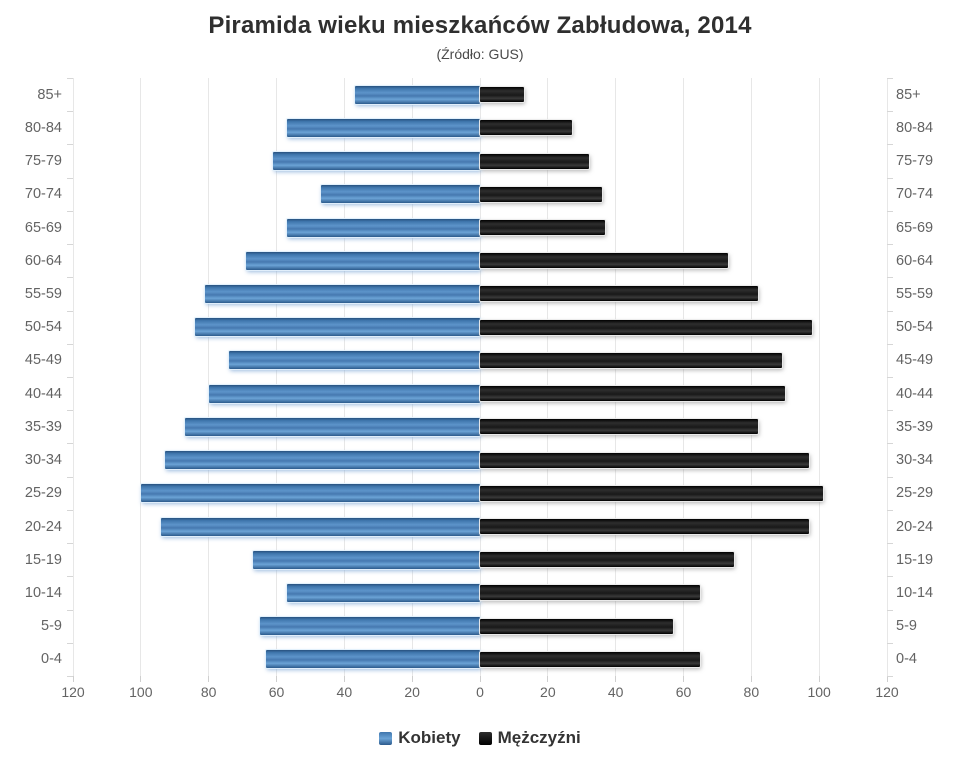 Image resolution: width=960 pixels, height=768 pixels. What do you see at coordinates (43, 592) in the screenshot?
I see `category-label-10-14: 10-14` at bounding box center [43, 592].